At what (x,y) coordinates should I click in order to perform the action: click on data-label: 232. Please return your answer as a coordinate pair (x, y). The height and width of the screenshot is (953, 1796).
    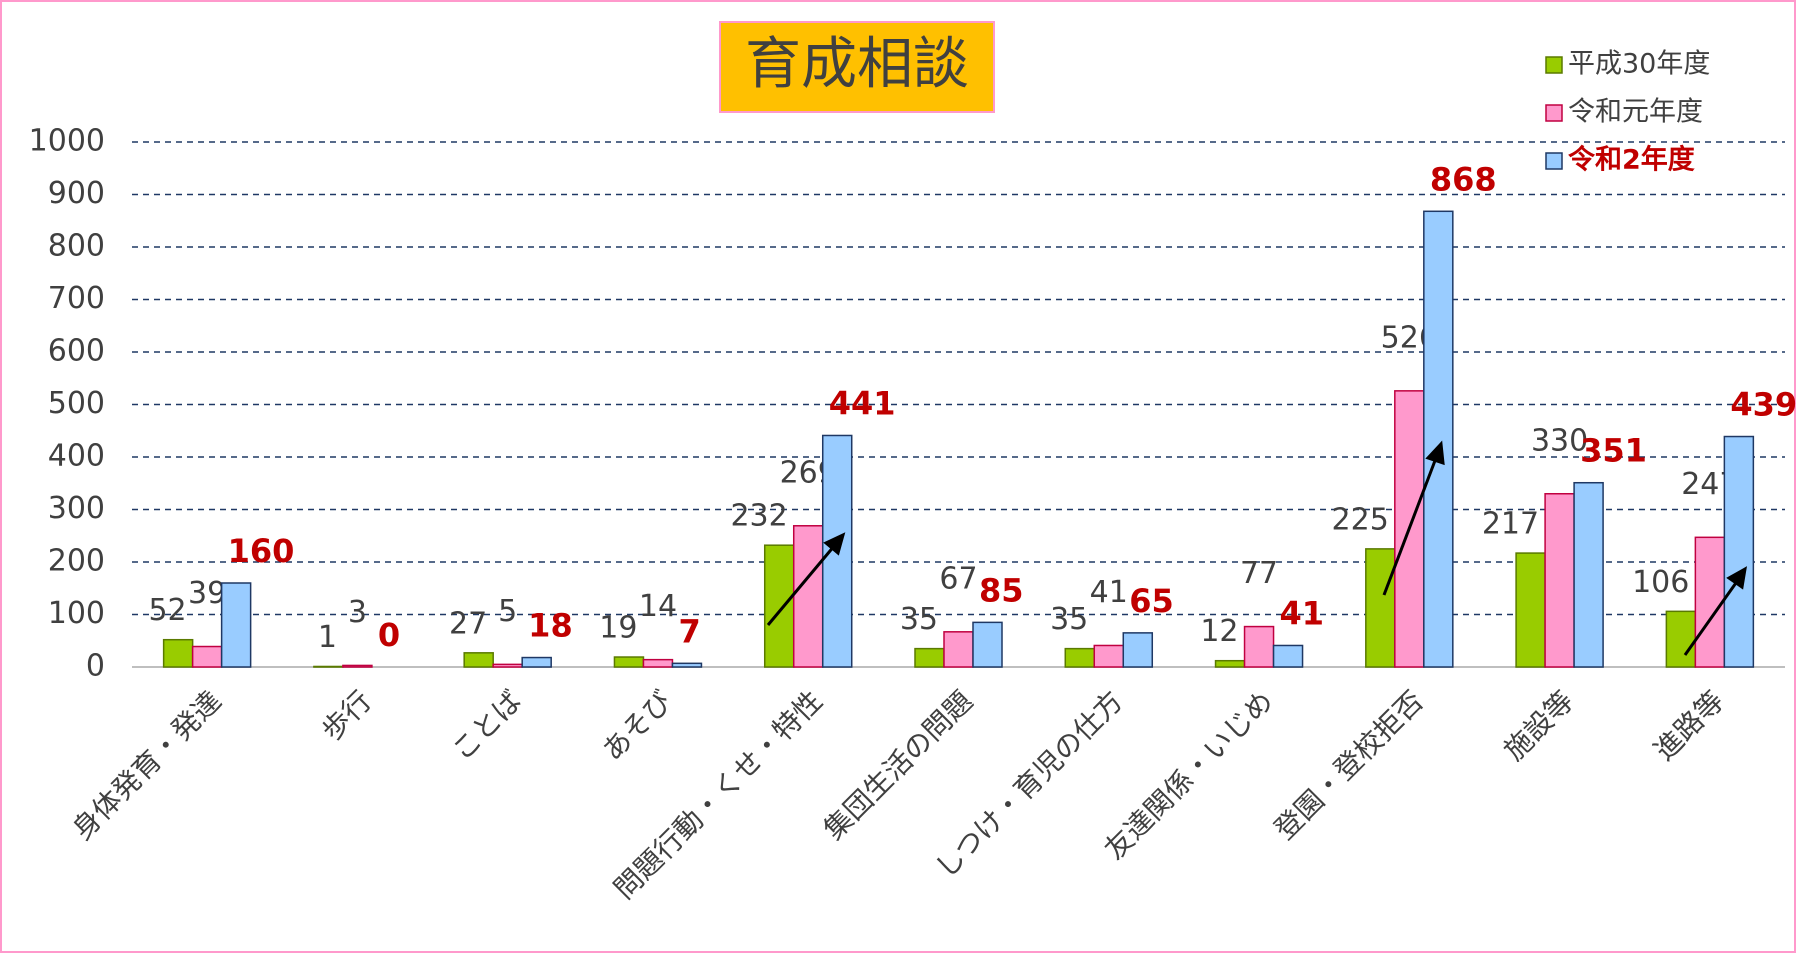
    Looking at the image, I should click on (758, 516).